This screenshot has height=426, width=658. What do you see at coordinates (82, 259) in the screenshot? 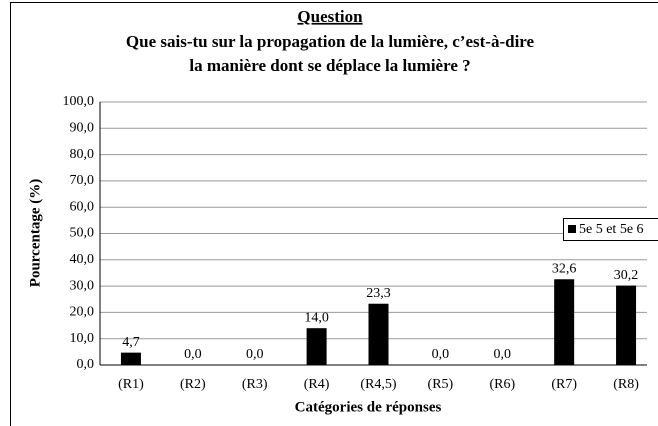
I see `y-tick-label: 40,0` at bounding box center [82, 259].